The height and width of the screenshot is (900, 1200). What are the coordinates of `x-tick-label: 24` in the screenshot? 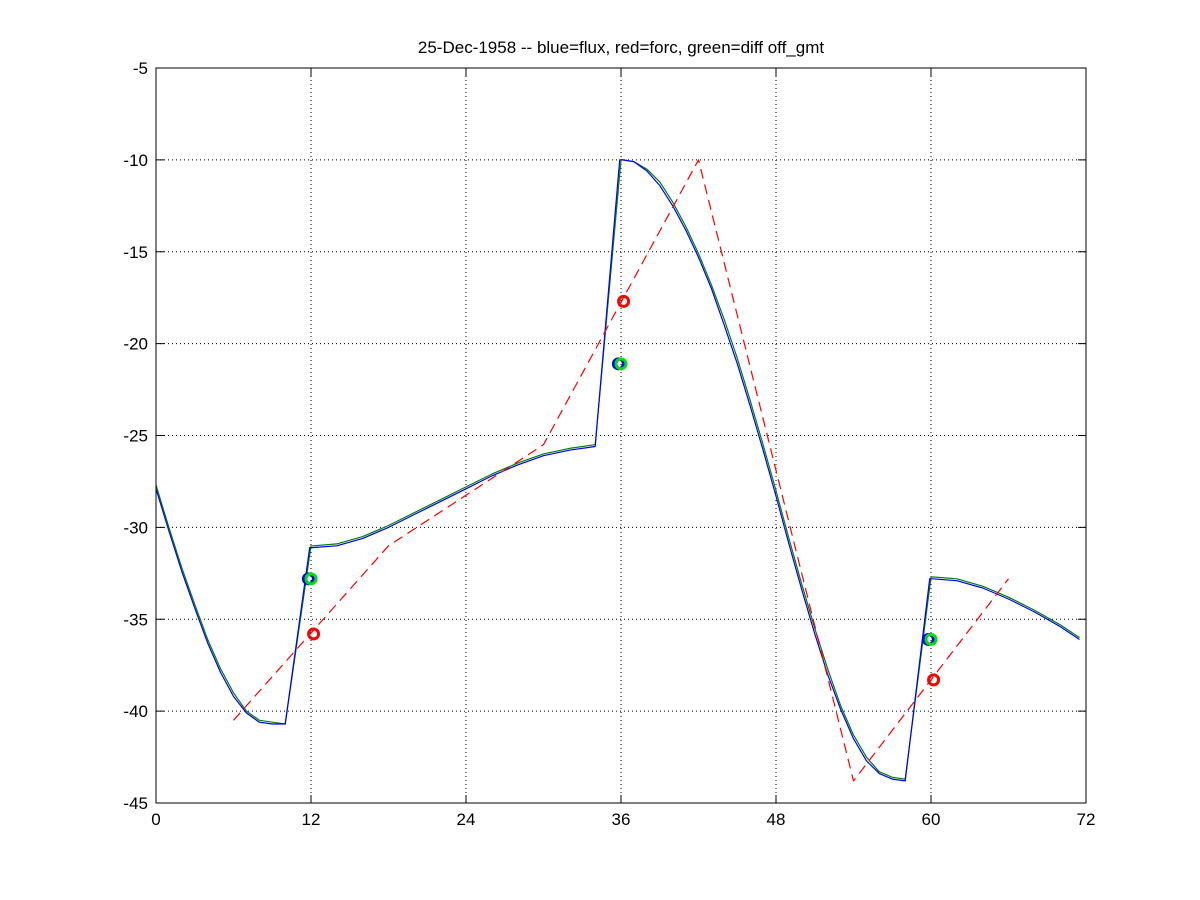 It's located at (466, 819).